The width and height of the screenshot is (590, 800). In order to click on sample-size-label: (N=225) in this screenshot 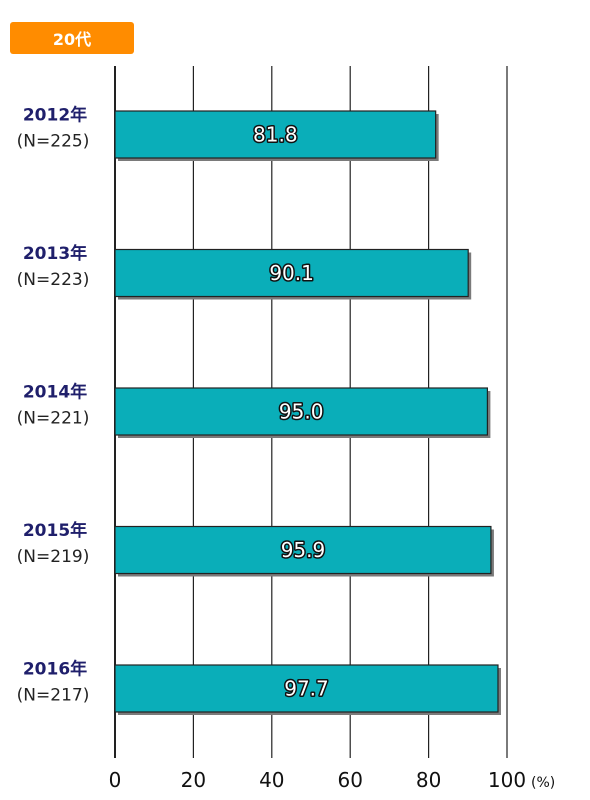, I will do `click(53, 142)`.